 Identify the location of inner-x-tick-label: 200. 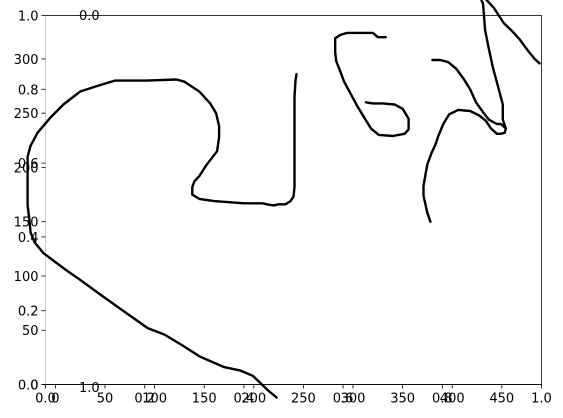
(253, 399).